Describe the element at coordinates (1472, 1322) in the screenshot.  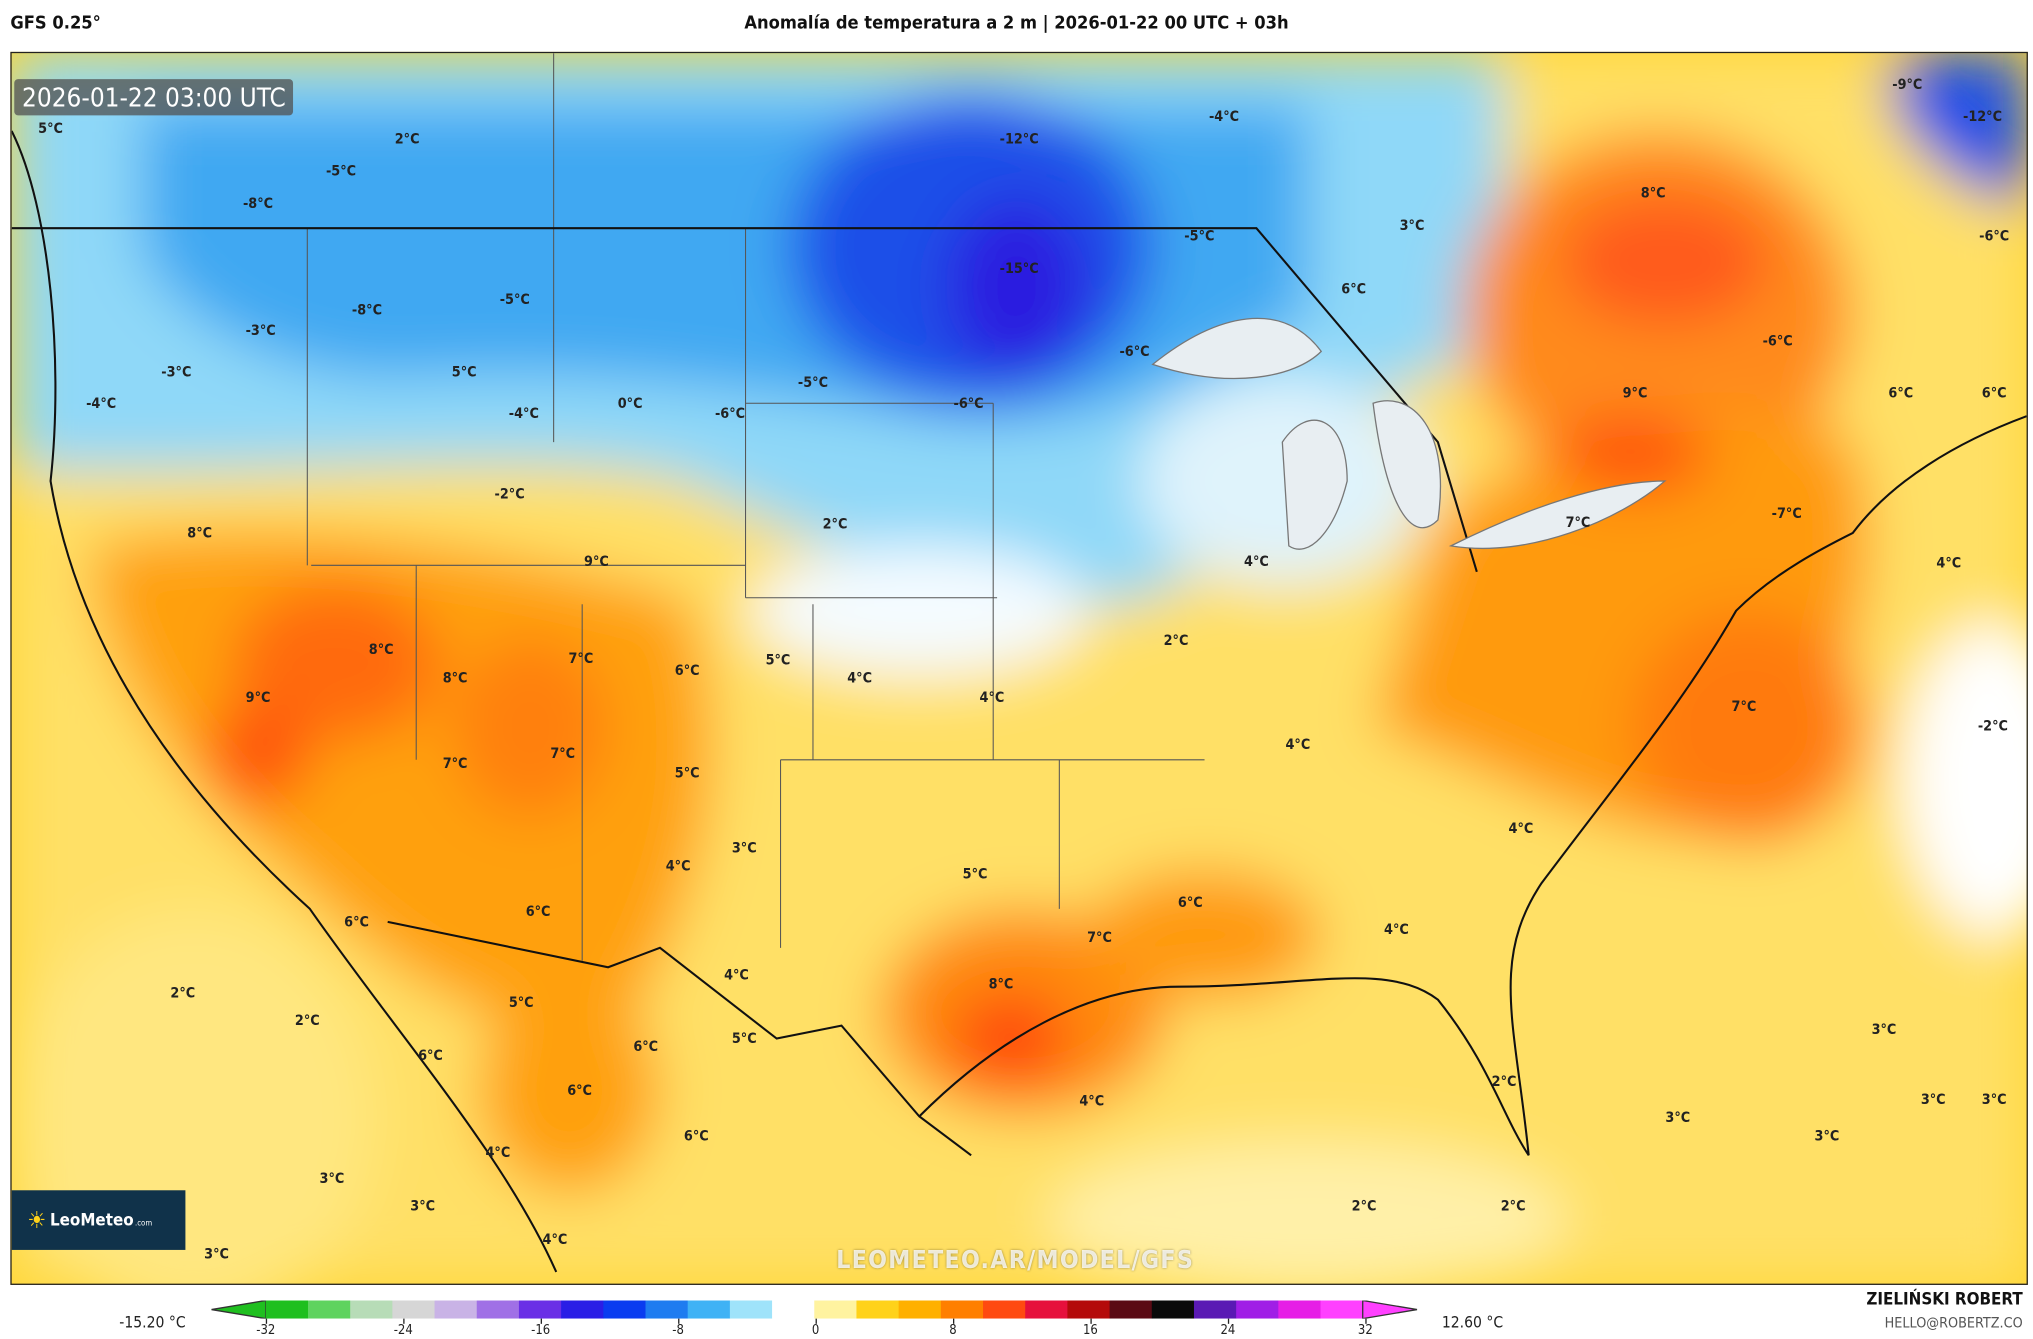
I see `colorbar-max-label: 12.60 °C` at that location.